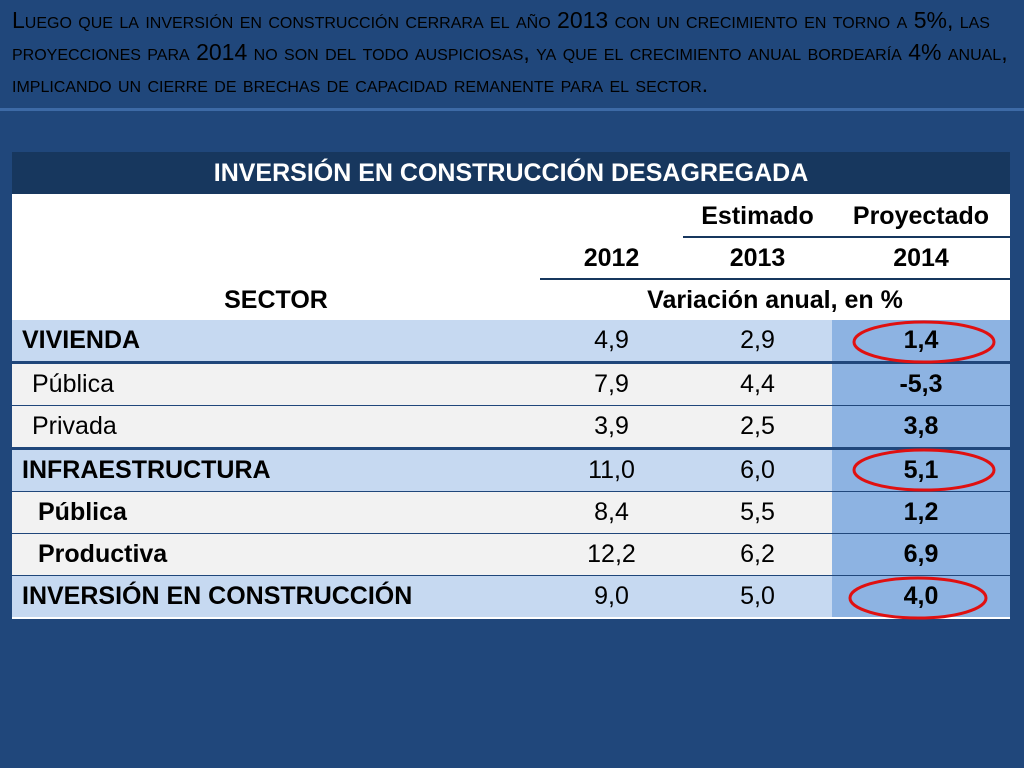 The width and height of the screenshot is (1024, 768). Describe the element at coordinates (757, 554) in the screenshot. I see `value-2013: 6,2` at that location.